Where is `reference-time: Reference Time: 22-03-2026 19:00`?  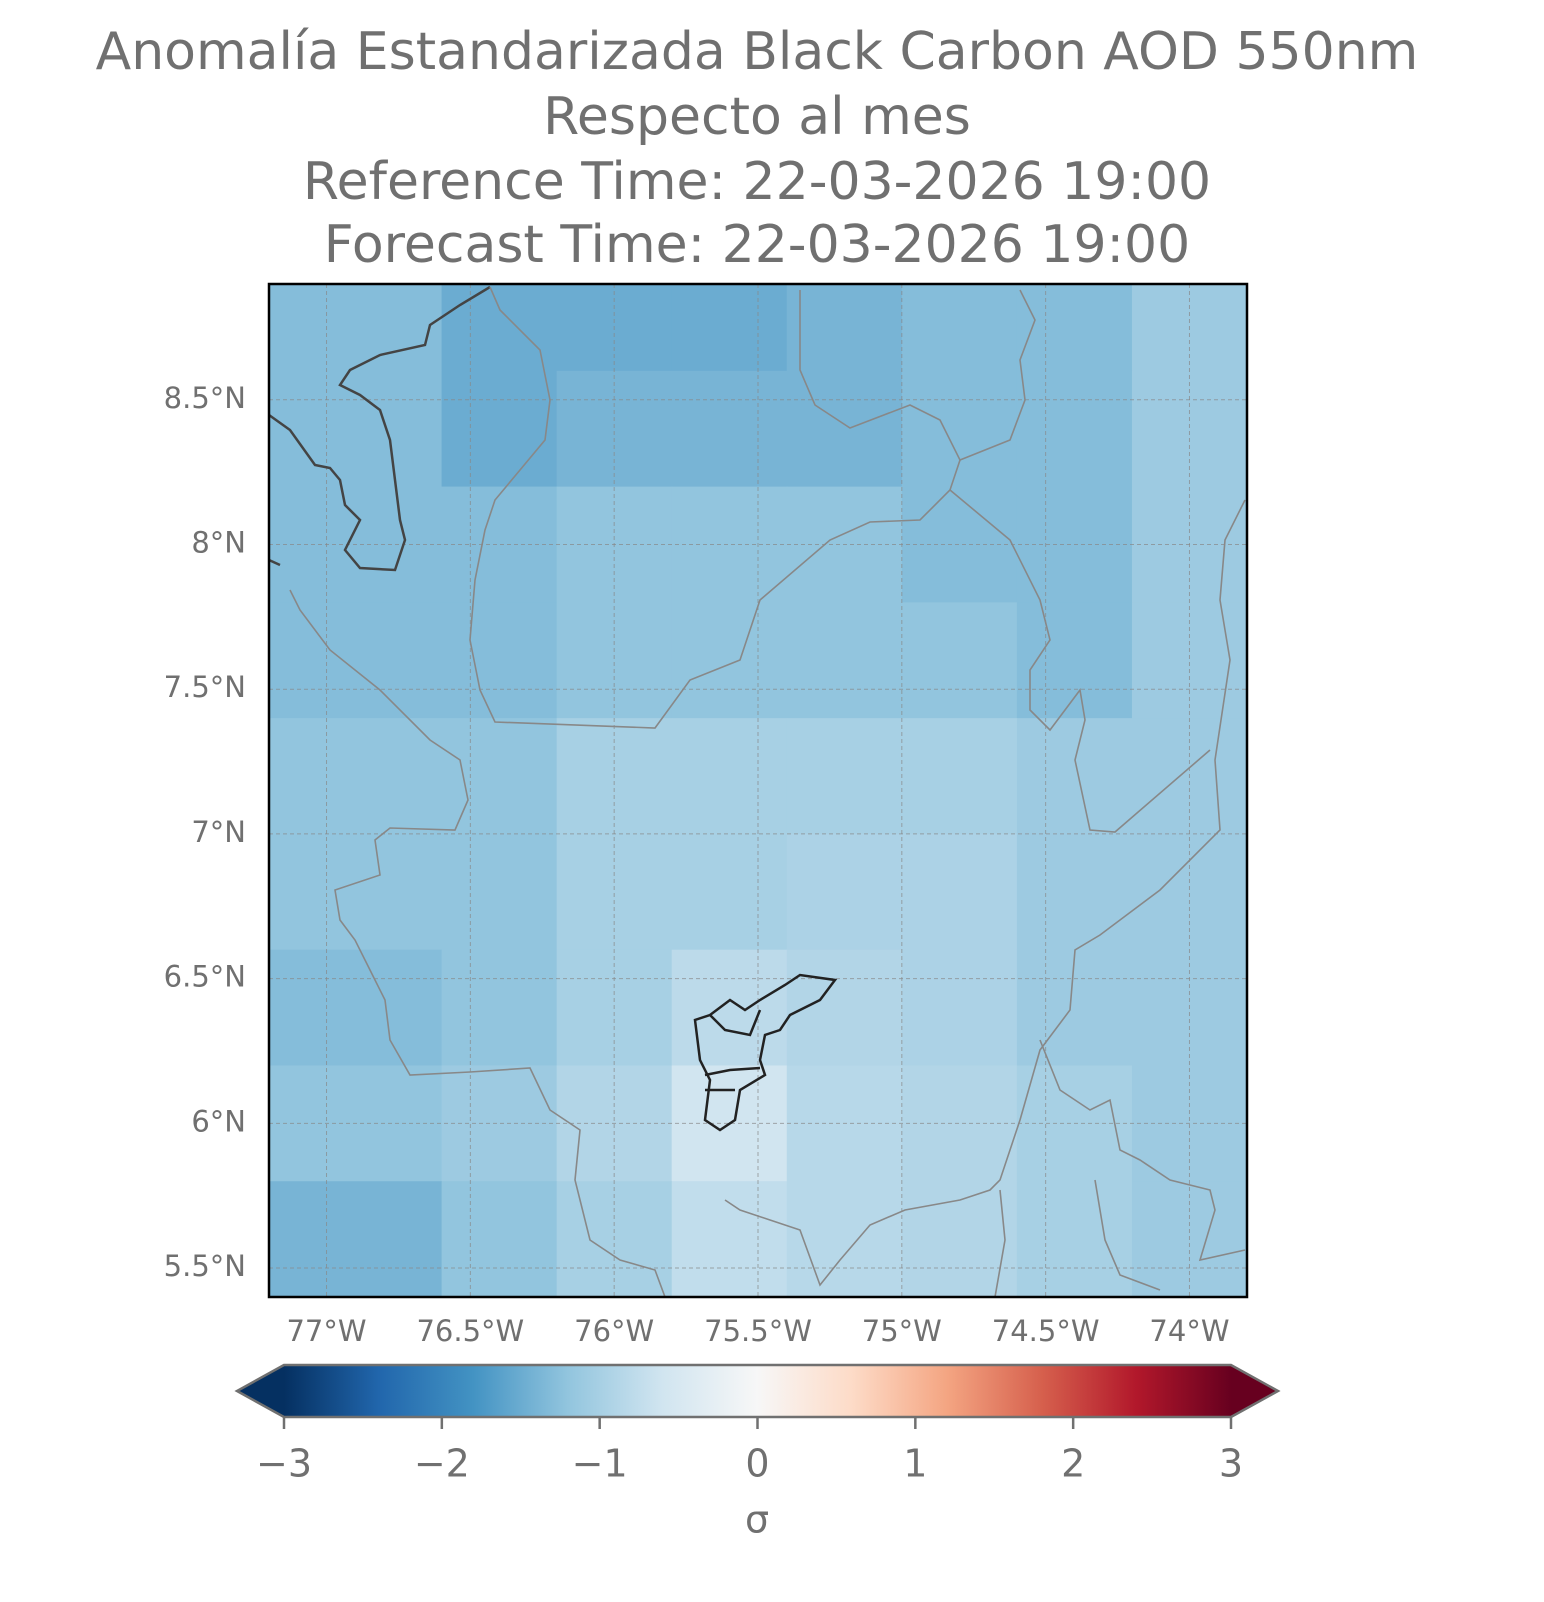 reference-time: Reference Time: 22-03-2026 19:00 is located at coordinates (757, 182).